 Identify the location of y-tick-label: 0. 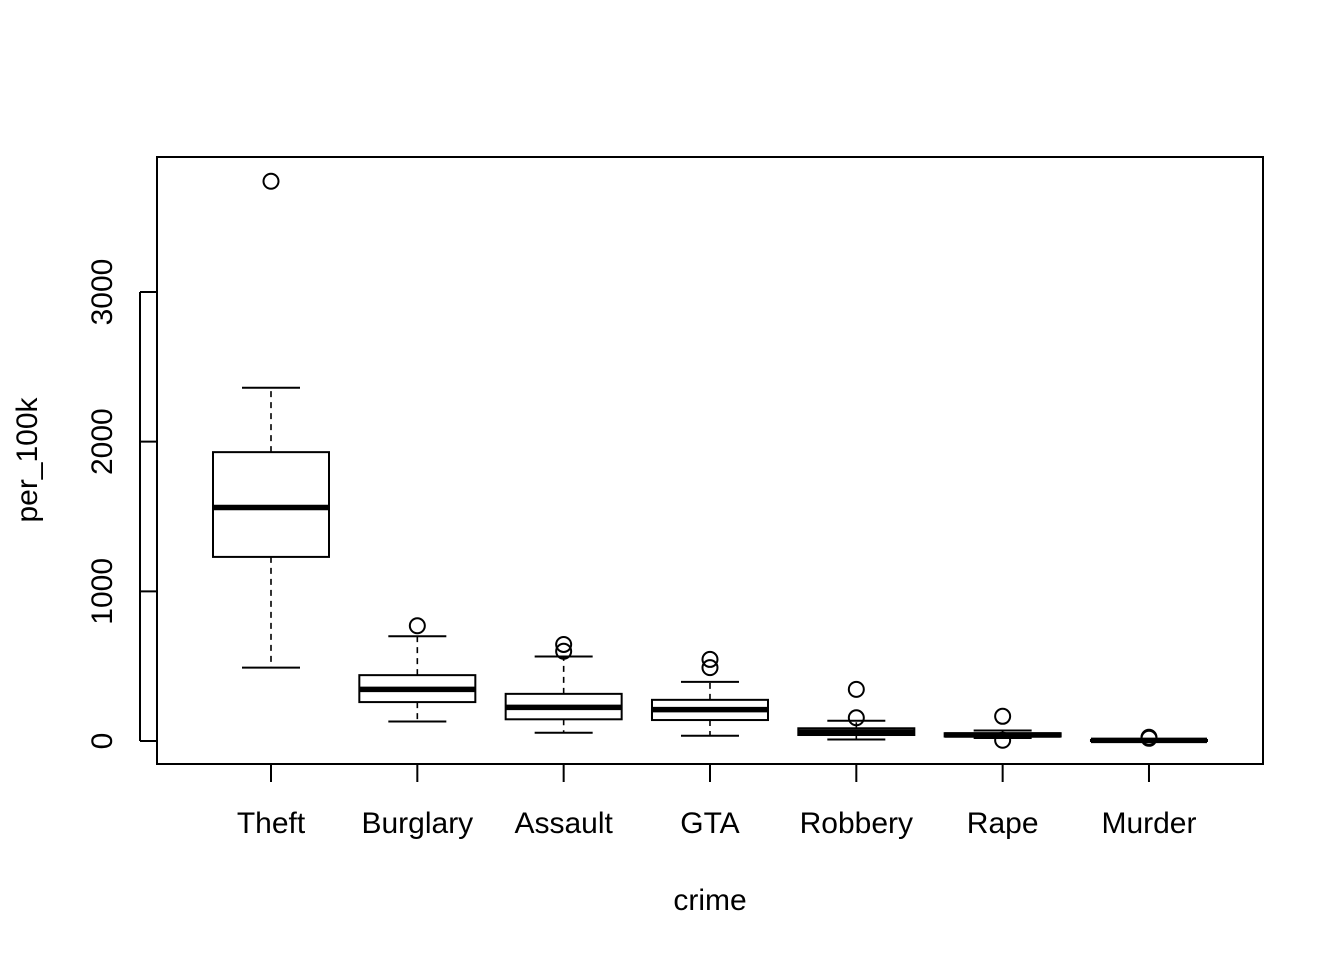
(102, 741).